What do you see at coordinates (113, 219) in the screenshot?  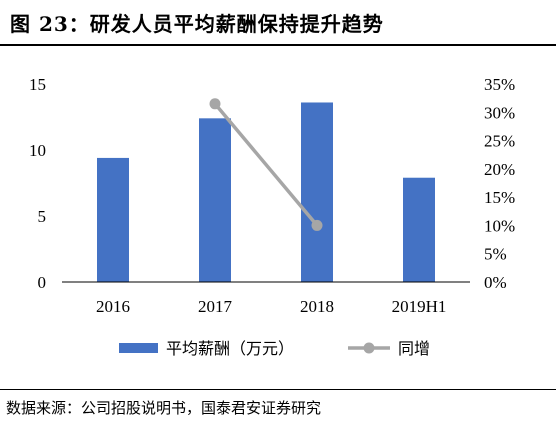 I see `bar-2016` at bounding box center [113, 219].